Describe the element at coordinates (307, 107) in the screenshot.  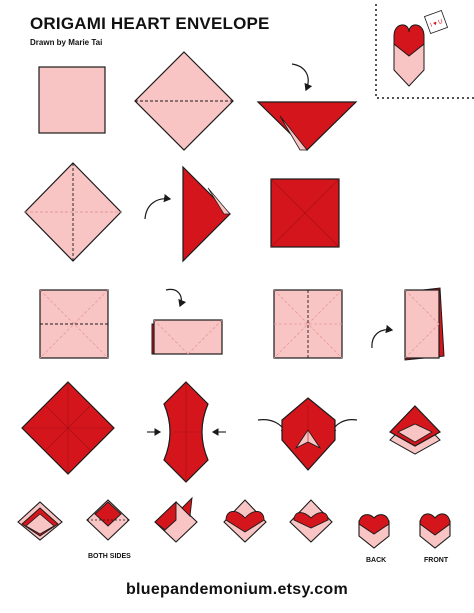
I see `step-3-triangle` at that location.